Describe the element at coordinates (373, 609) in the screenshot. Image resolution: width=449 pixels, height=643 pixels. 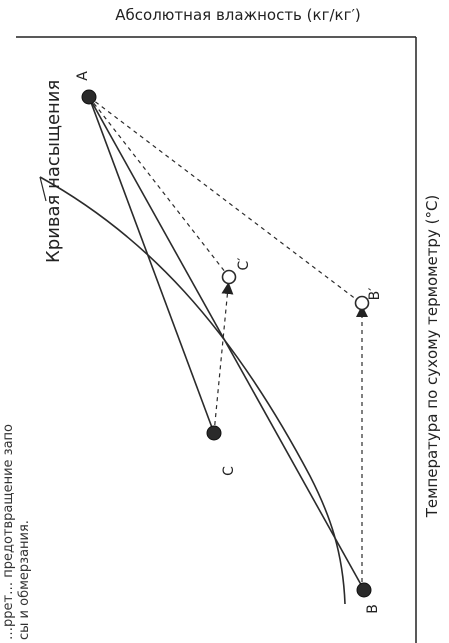
I see `point-b-label: B` at that location.